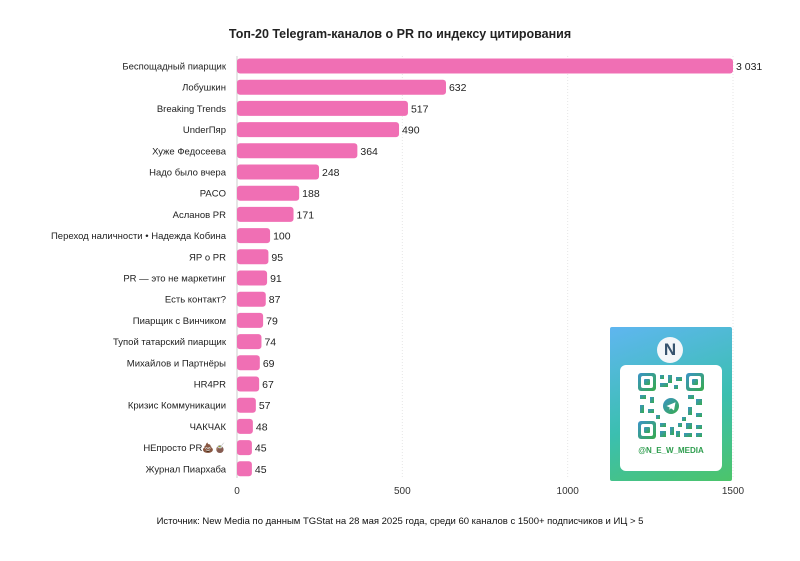 The image size is (800, 561). What do you see at coordinates (458, 88) in the screenshot?
I see `data-label: 632` at bounding box center [458, 88].